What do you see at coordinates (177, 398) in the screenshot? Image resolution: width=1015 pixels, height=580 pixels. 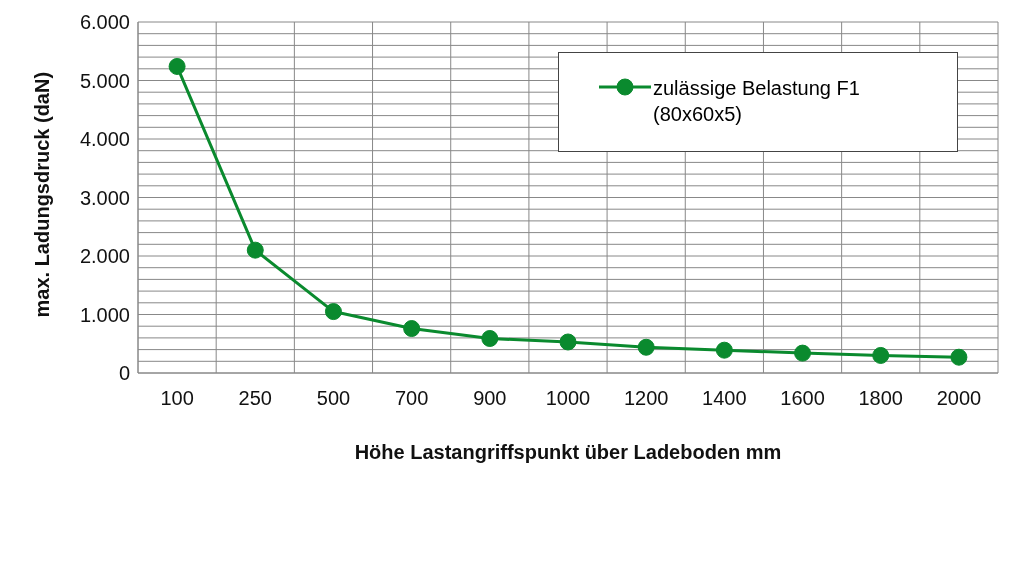 I see `x-tick-label: 100` at bounding box center [177, 398].